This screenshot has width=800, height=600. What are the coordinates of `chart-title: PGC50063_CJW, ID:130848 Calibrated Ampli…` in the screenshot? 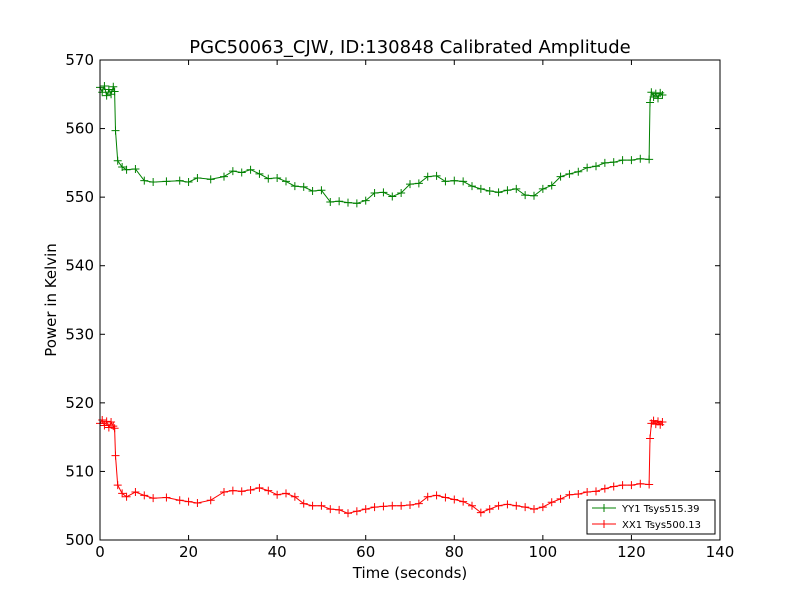 It's located at (409, 47).